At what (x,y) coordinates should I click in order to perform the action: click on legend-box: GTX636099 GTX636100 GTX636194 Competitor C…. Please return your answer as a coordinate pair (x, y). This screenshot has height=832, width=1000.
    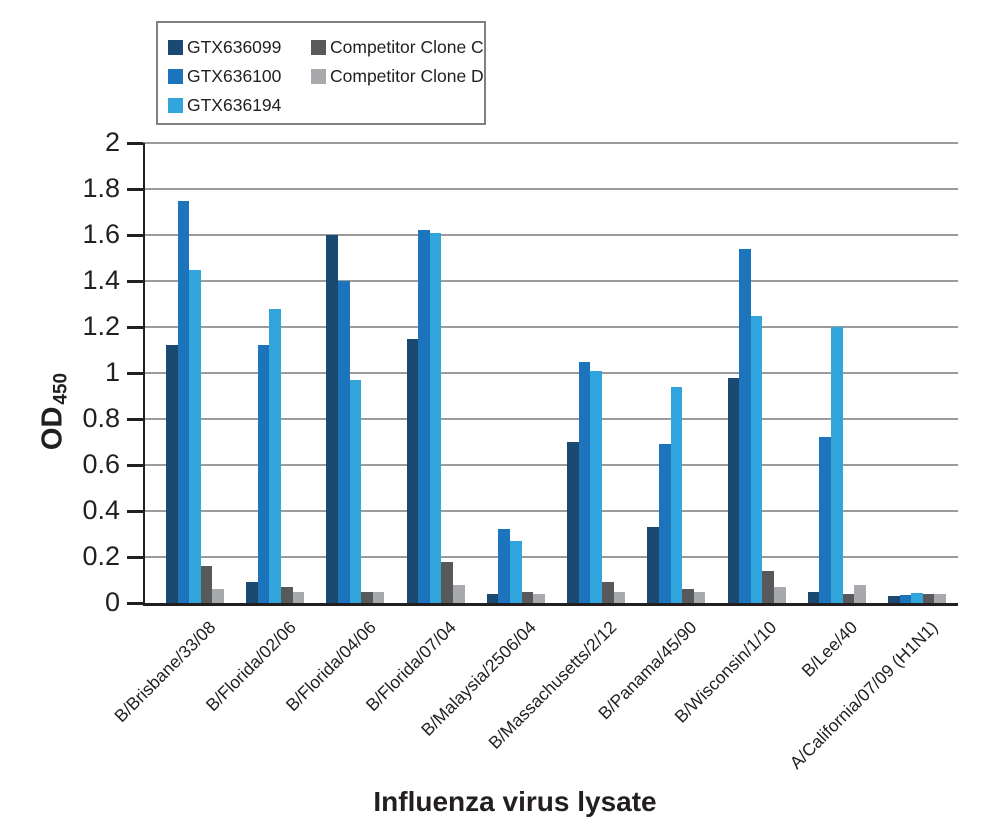
    Looking at the image, I should click on (321, 73).